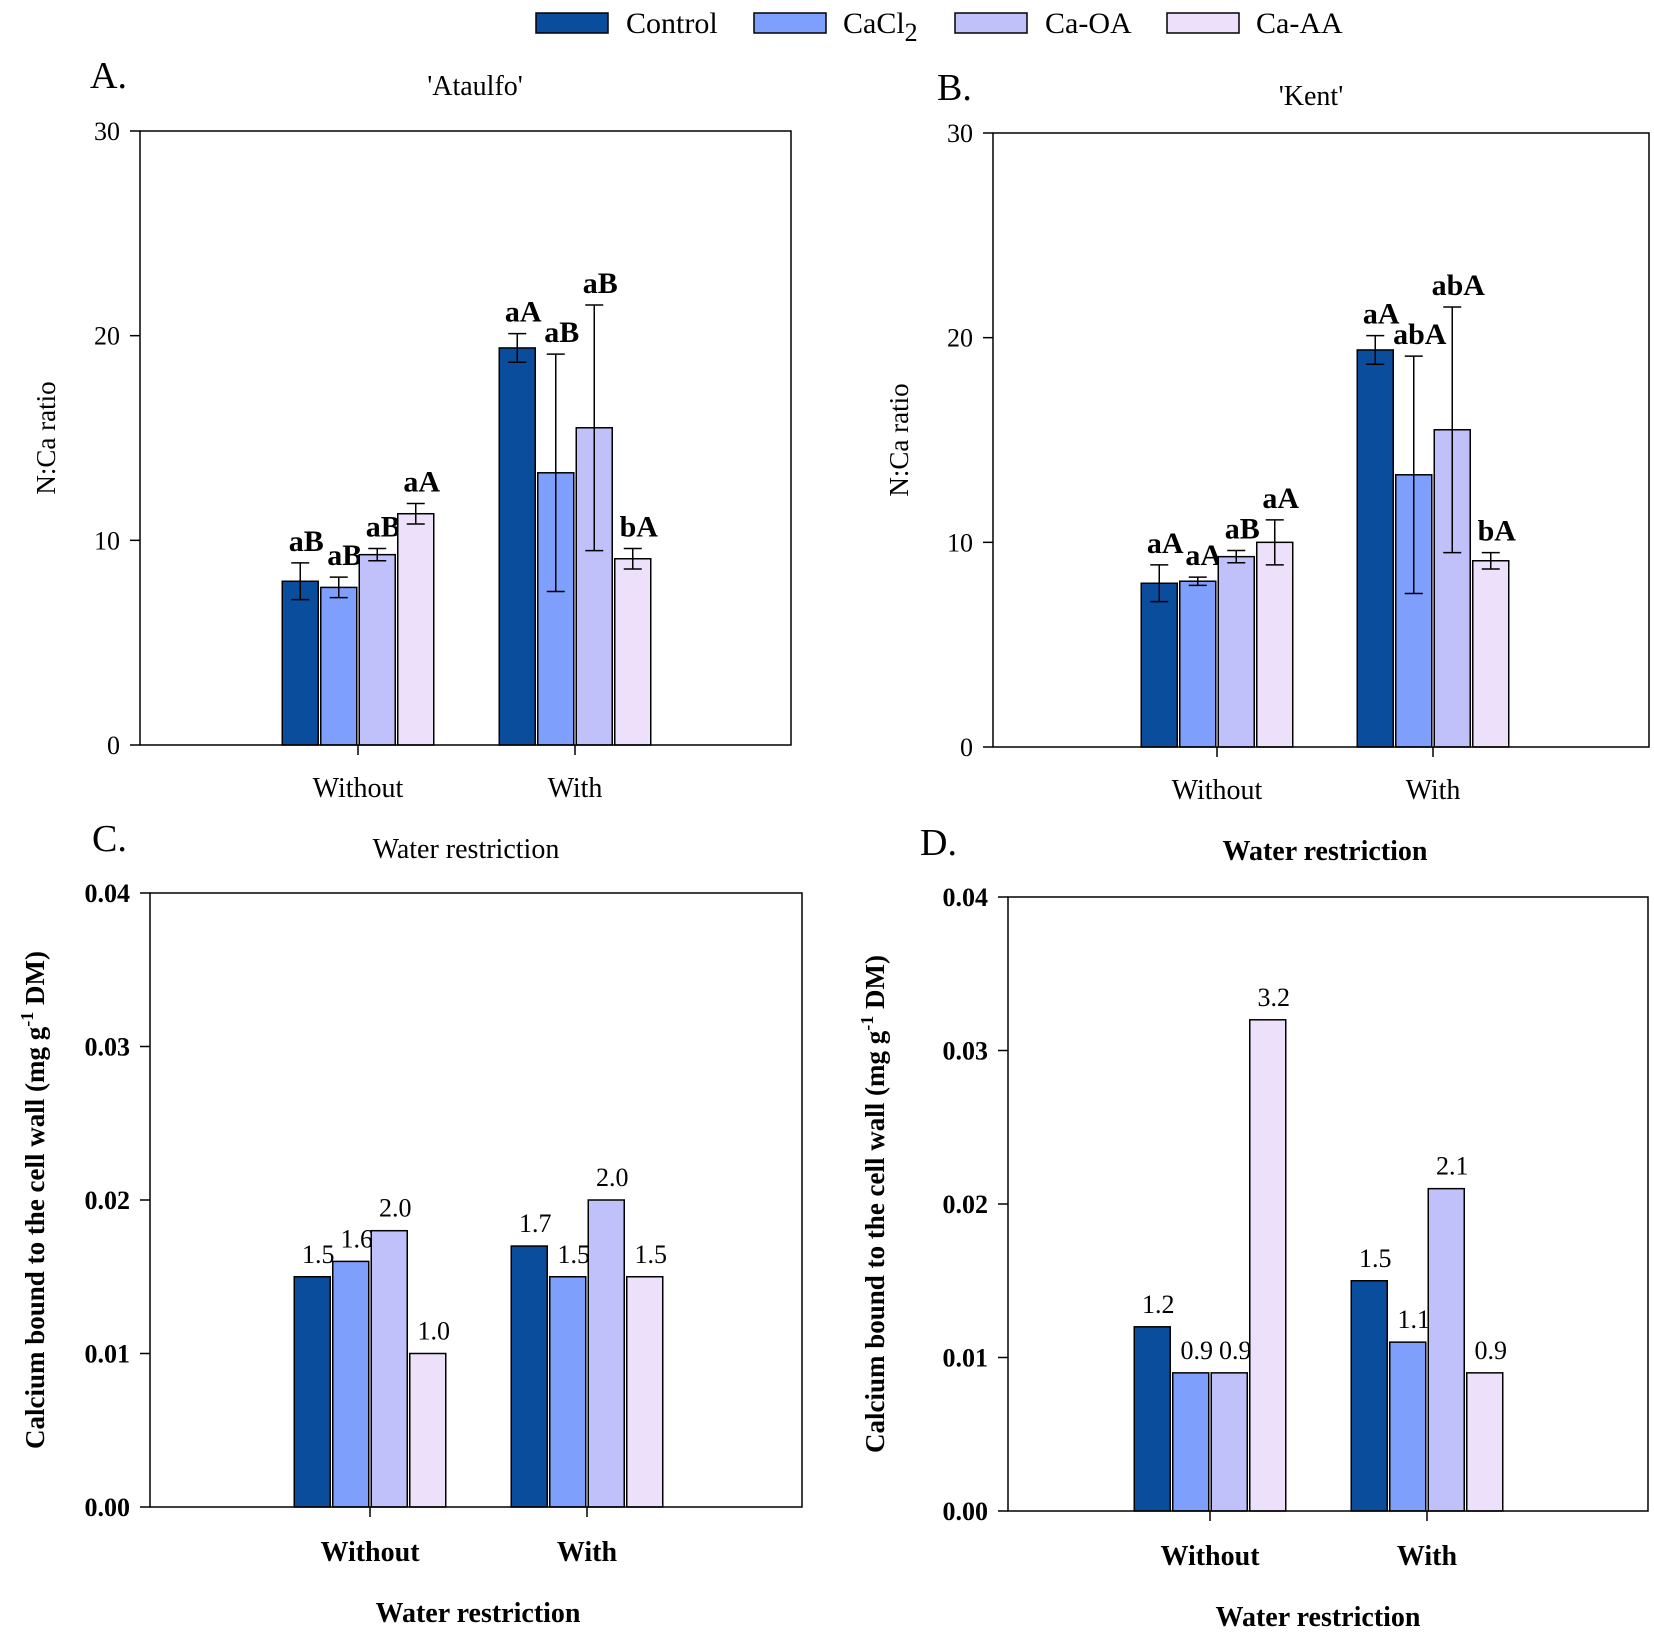 This screenshot has height=1637, width=1654. Describe the element at coordinates (651, 1254) in the screenshot. I see `data-label-ca-aa-with: 1.5` at that location.